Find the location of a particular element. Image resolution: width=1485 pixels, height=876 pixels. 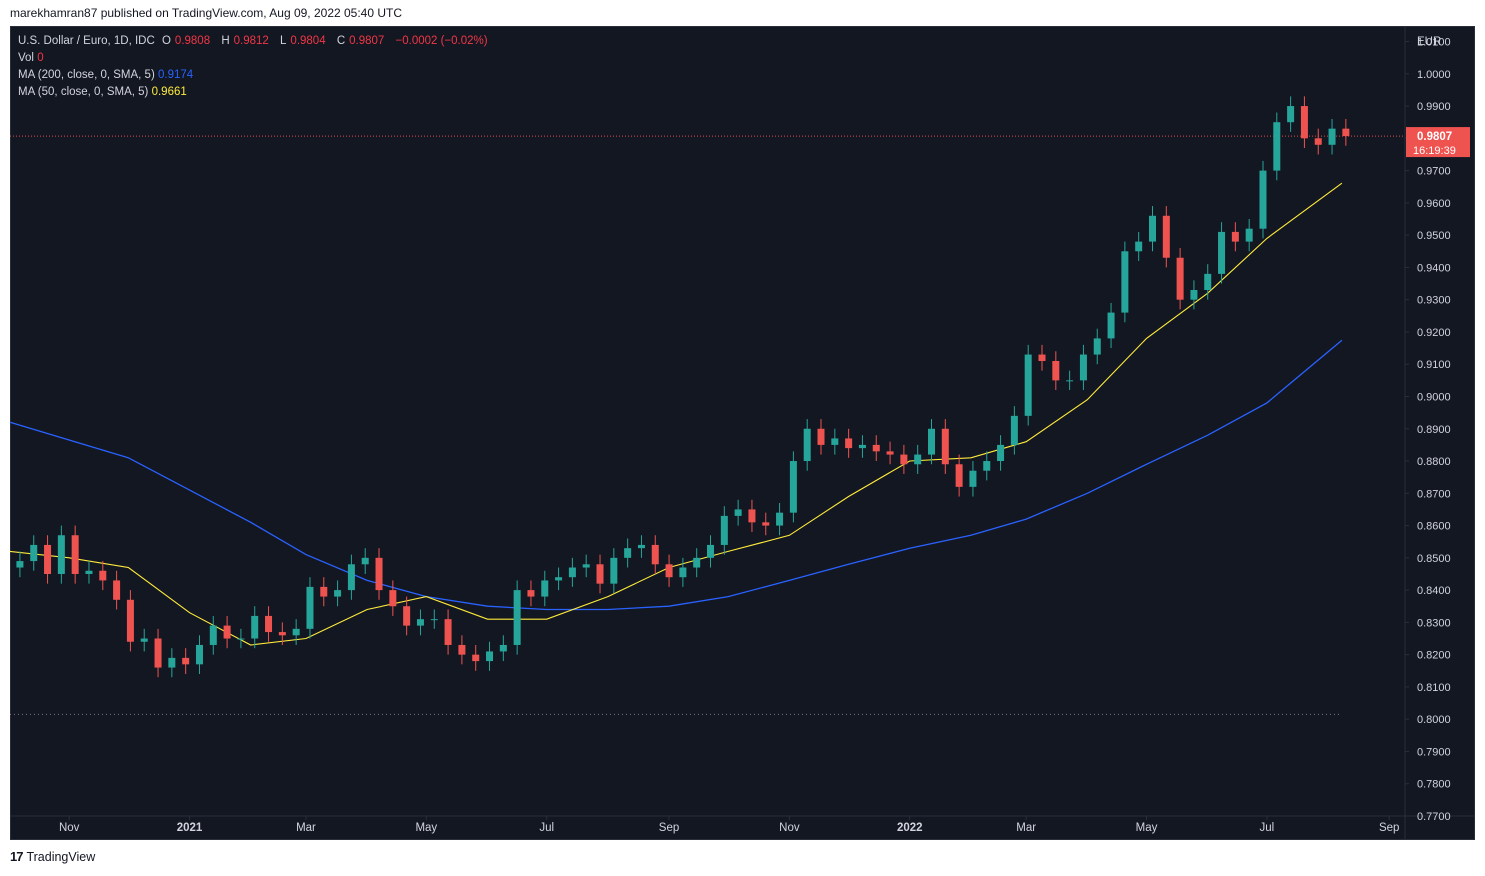

last-price-tag: 0.9807 16:19:39 is located at coordinates (1438, 142).